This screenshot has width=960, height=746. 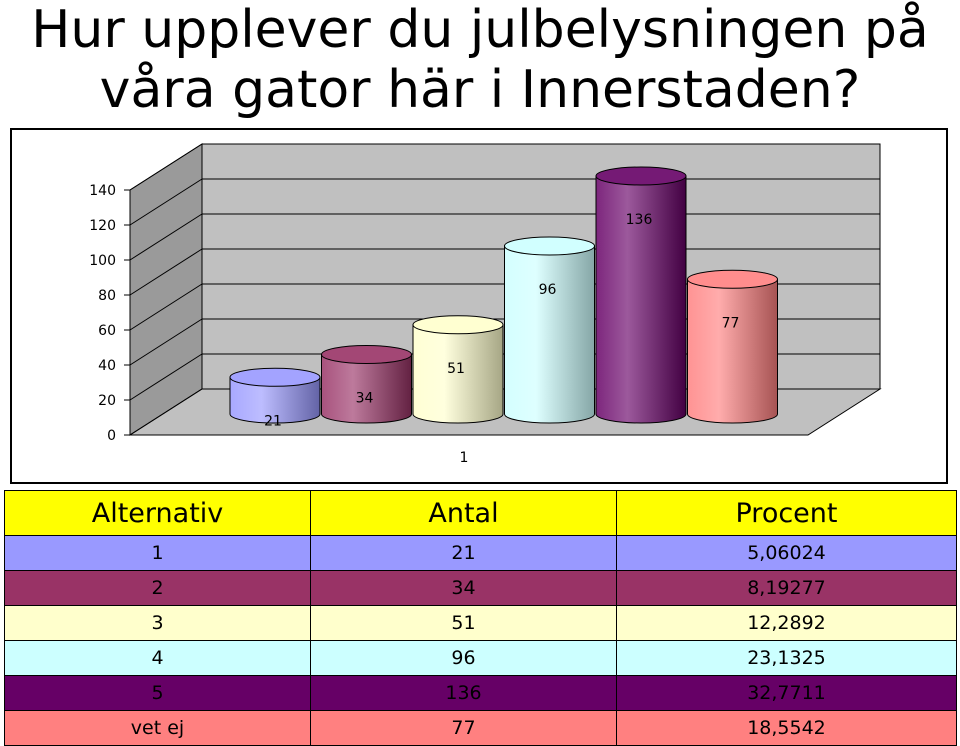 I want to click on cell-alternativ: 1, so click(x=157, y=553).